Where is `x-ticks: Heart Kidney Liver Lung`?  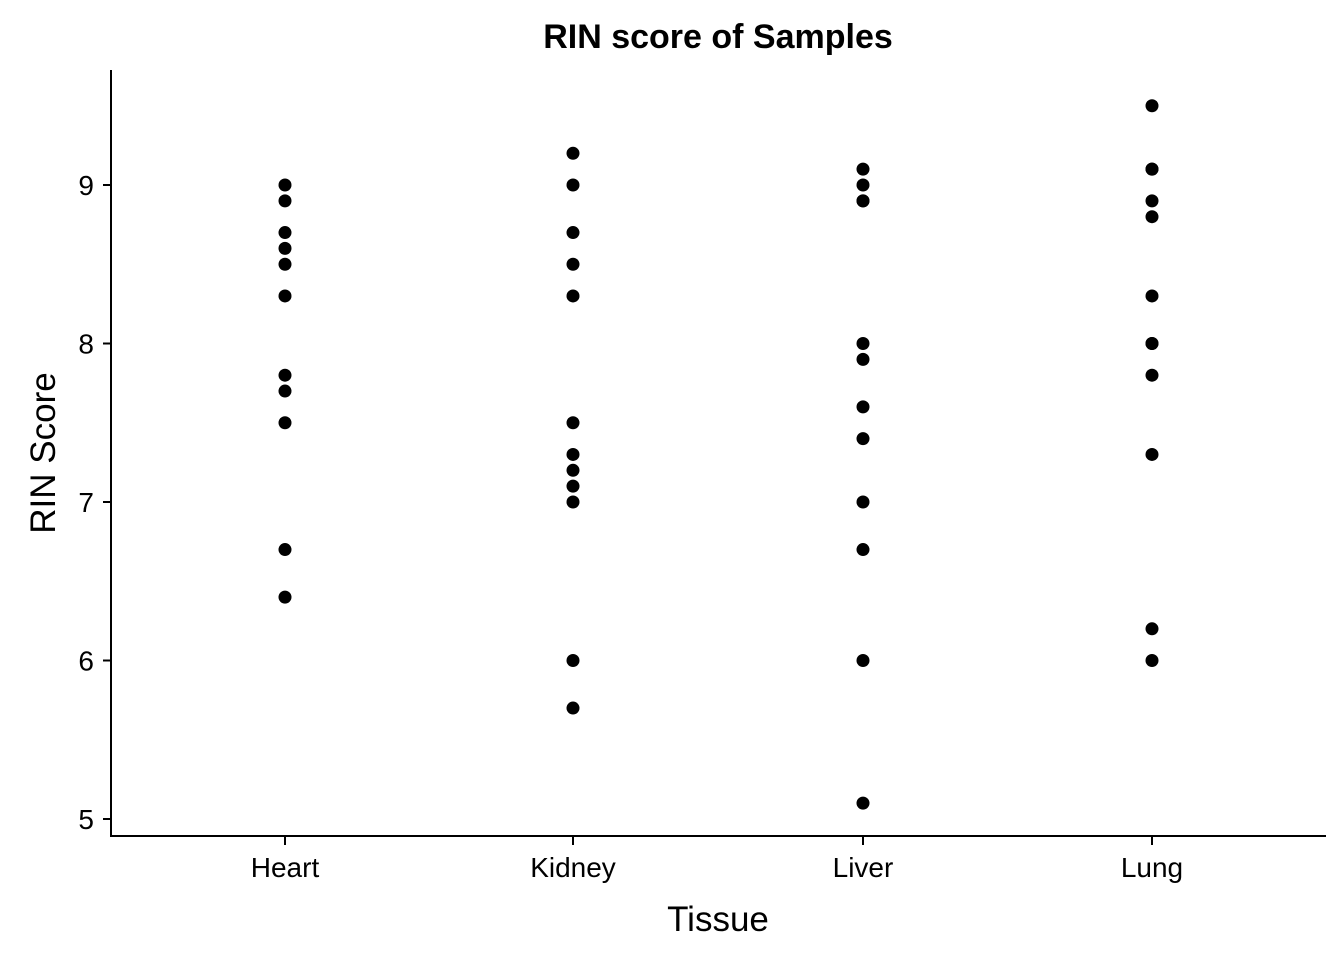 x-ticks: Heart Kidney Liver Lung is located at coordinates (717, 859).